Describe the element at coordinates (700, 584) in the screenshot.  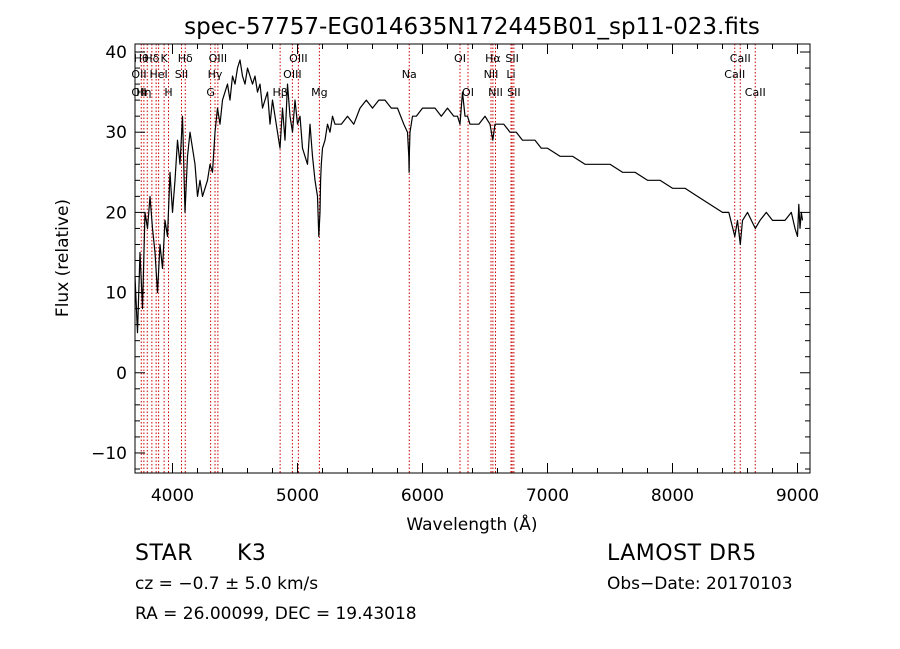
I see `observation-date: Obs−Date: 20170103` at that location.